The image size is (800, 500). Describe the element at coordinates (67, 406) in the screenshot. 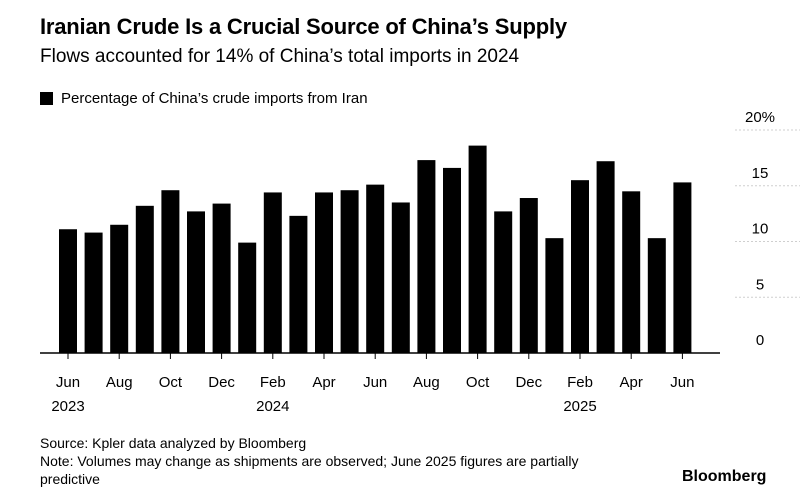

I see `x-tick-year-label: 2023` at that location.